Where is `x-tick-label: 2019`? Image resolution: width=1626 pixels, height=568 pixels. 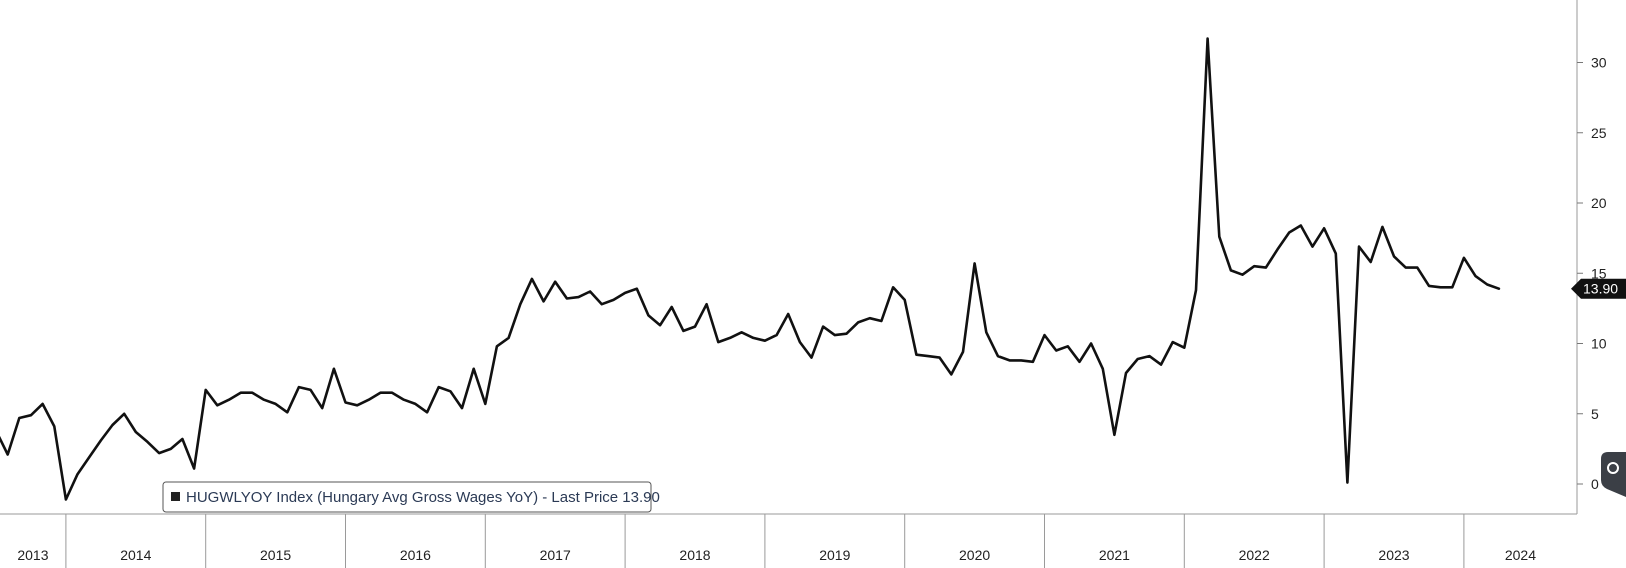 x-tick-label: 2019 is located at coordinates (834, 555).